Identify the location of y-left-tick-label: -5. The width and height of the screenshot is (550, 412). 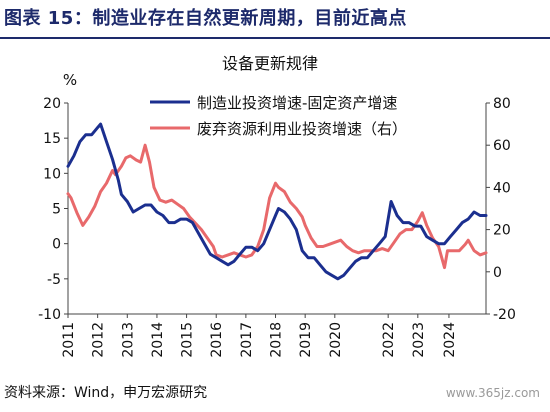
(54, 280).